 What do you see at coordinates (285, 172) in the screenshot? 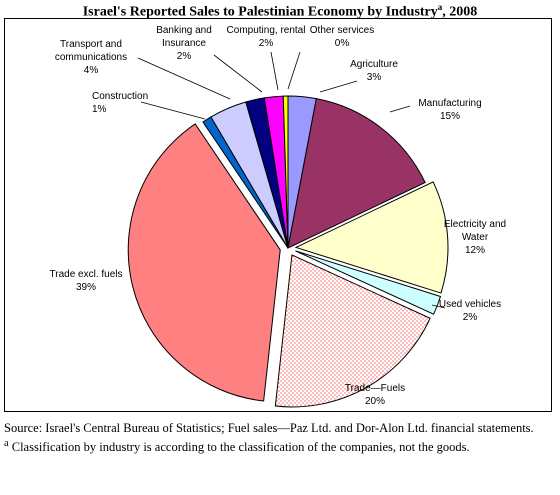
I see `pie-slice-other-services` at bounding box center [285, 172].